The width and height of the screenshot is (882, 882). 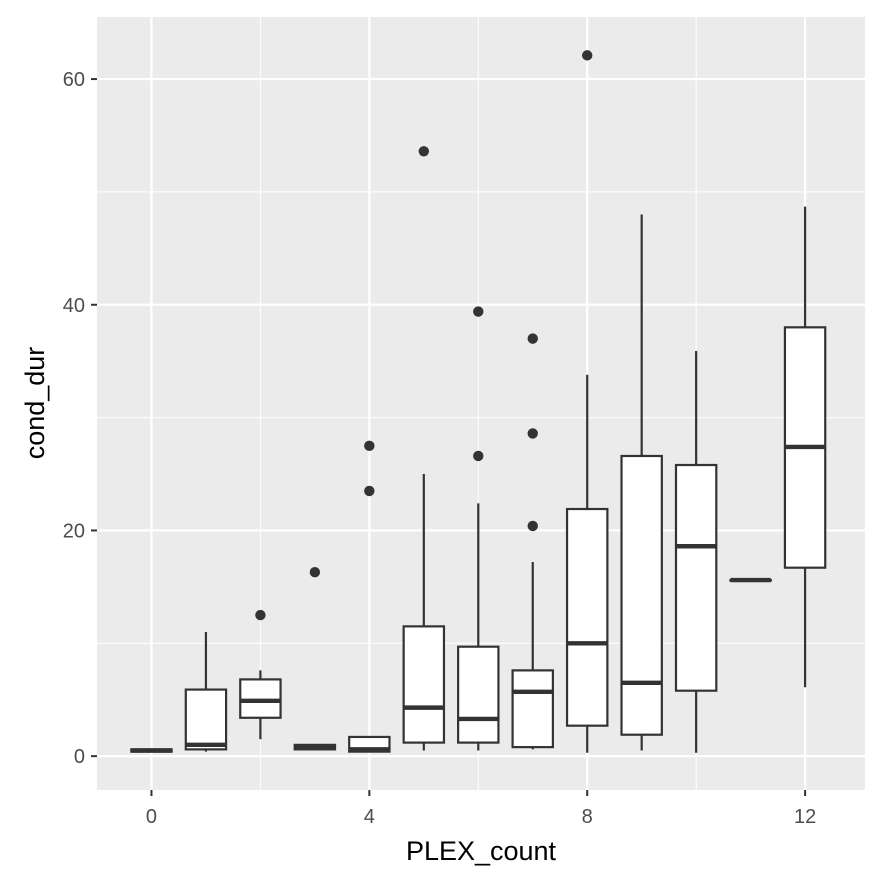 I want to click on x-tick-label: 8, so click(x=587, y=817).